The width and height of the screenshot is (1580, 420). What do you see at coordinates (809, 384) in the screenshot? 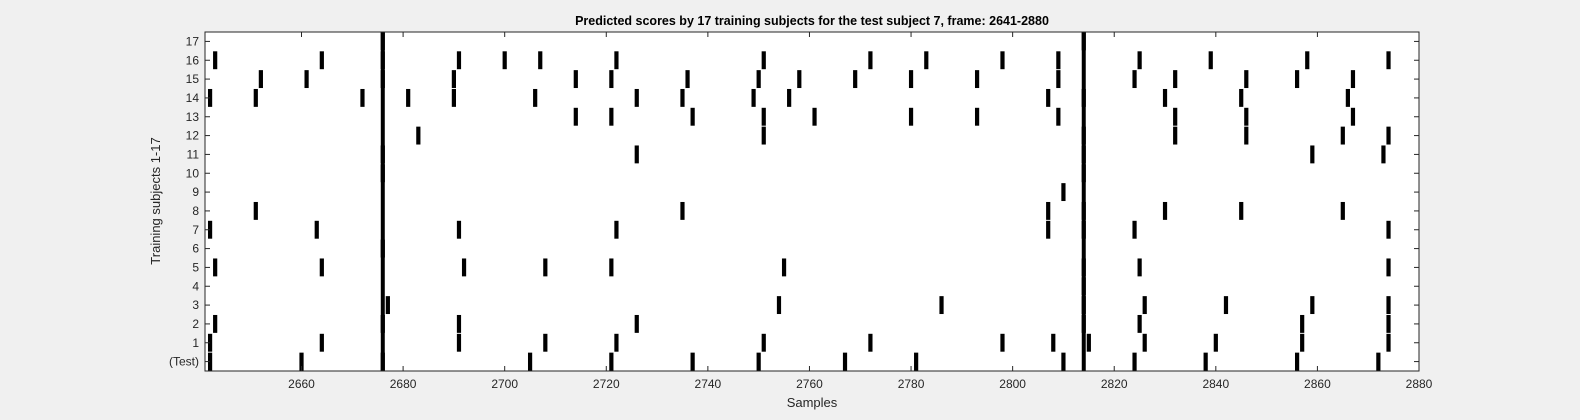
I see `x-tick-label: 2760` at bounding box center [809, 384].